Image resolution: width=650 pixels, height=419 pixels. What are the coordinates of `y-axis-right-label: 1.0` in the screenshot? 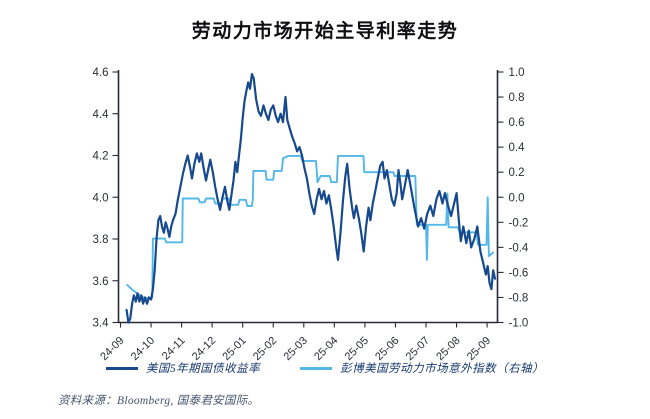 It's located at (517, 73).